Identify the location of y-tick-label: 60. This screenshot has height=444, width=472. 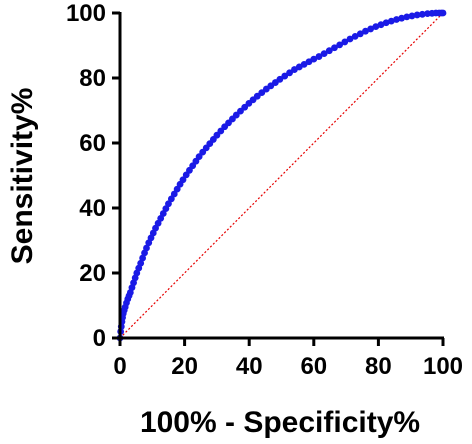
(92, 143).